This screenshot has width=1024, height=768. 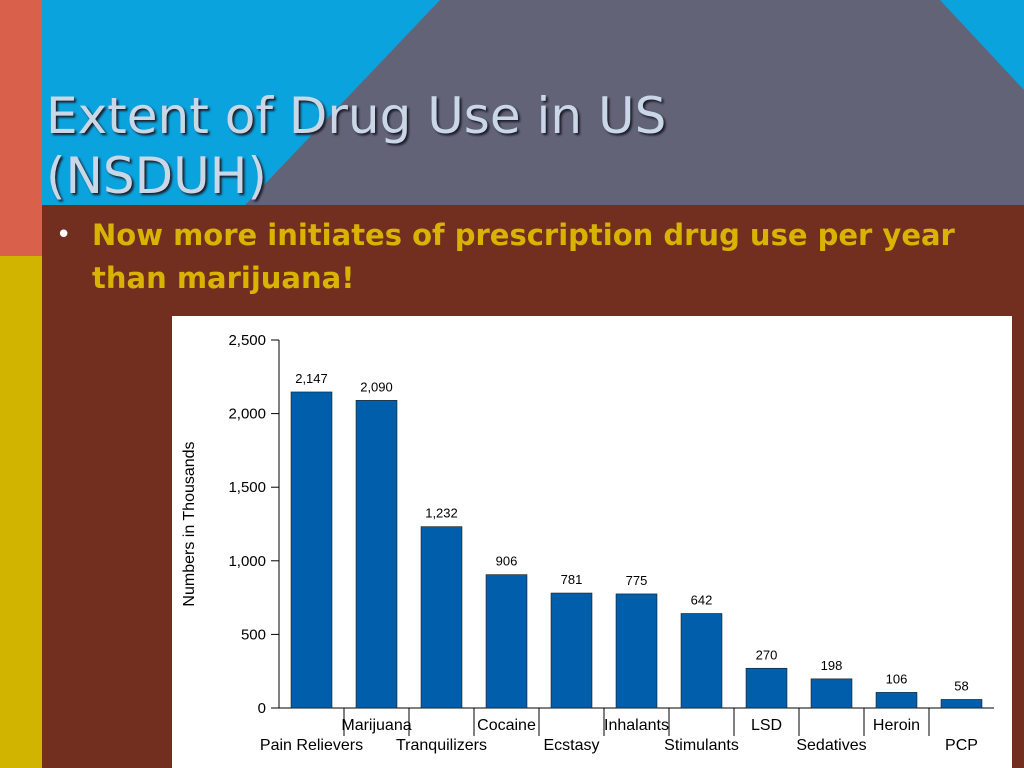 What do you see at coordinates (637, 580) in the screenshot?
I see `bar-value-label: 775` at bounding box center [637, 580].